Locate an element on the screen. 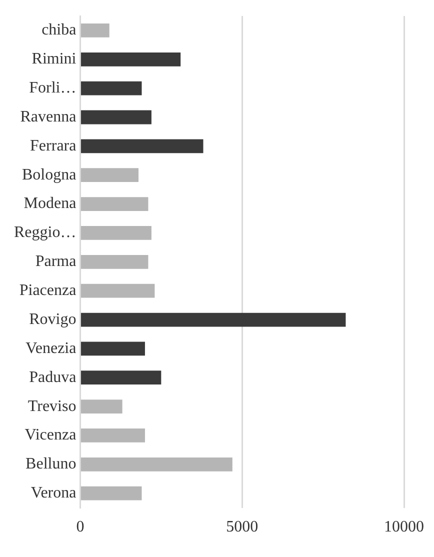  y-tick-label: Vicenza is located at coordinates (50, 435).